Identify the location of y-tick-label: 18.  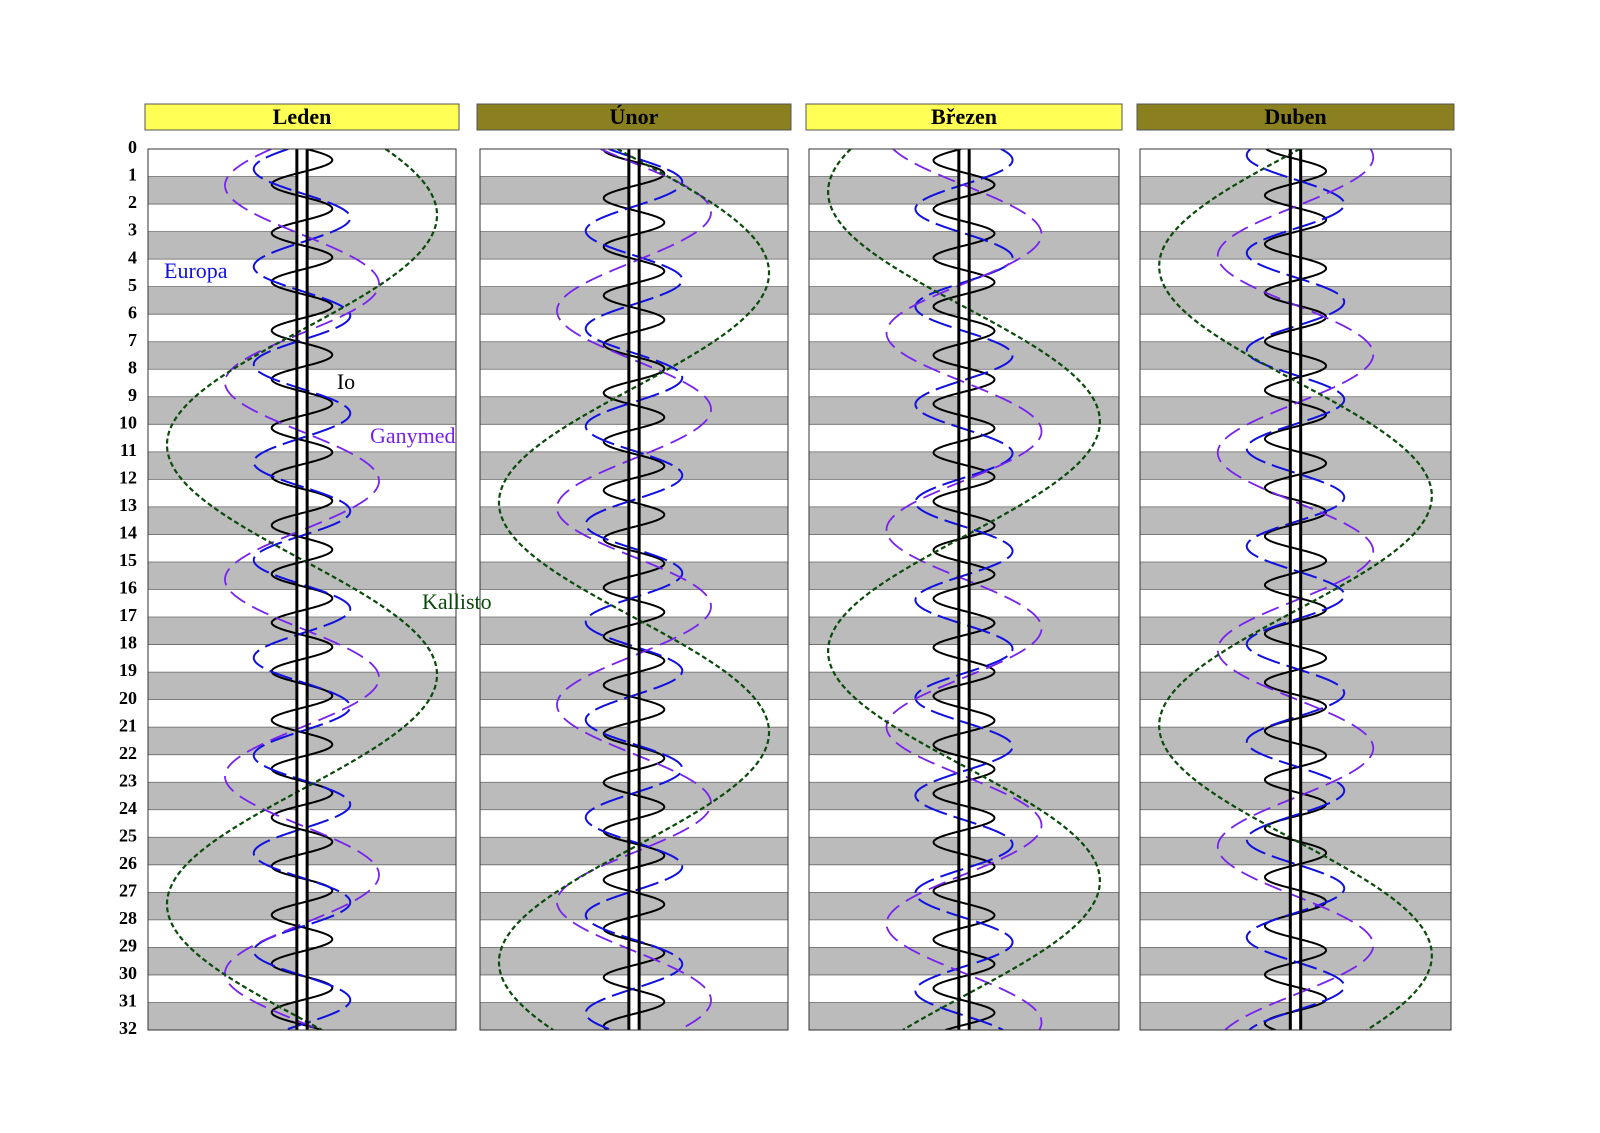
(128, 643).